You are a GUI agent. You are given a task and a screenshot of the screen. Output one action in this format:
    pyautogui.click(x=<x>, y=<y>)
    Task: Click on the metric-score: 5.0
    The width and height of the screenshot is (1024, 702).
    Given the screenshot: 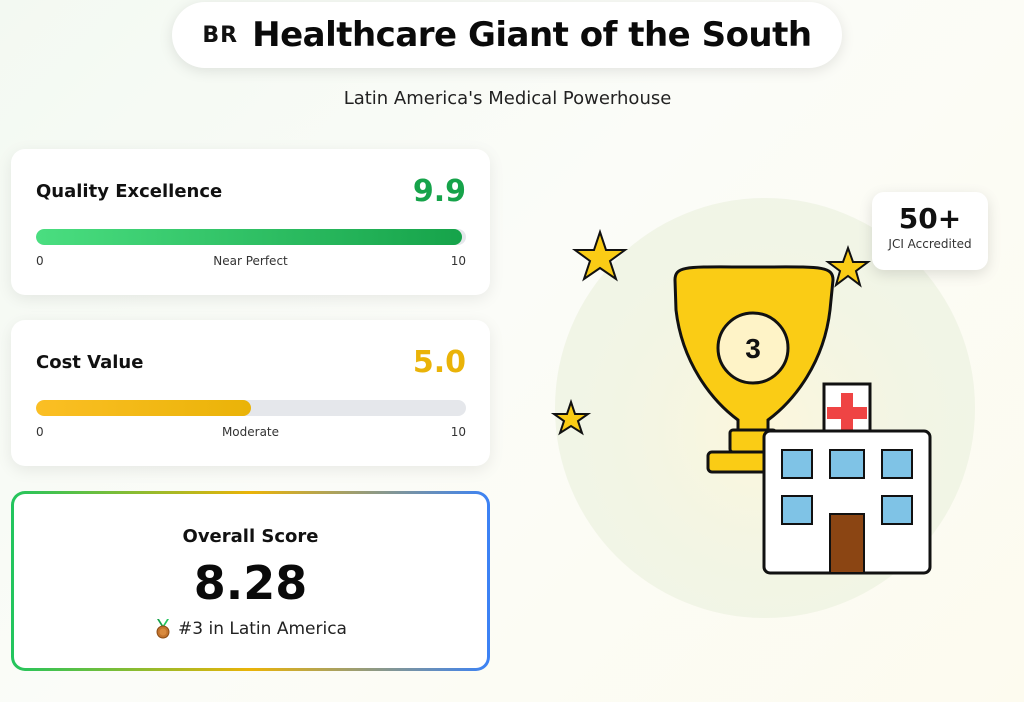 What is the action you would take?
    pyautogui.click(x=439, y=362)
    